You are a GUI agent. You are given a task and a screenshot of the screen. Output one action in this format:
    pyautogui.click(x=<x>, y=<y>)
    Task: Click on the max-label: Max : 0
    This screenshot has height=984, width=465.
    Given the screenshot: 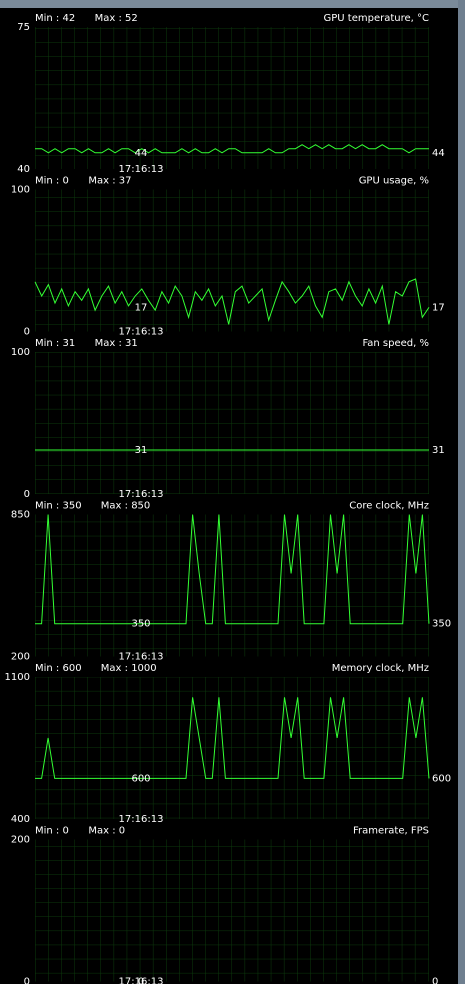 What is the action you would take?
    pyautogui.click(x=106, y=831)
    